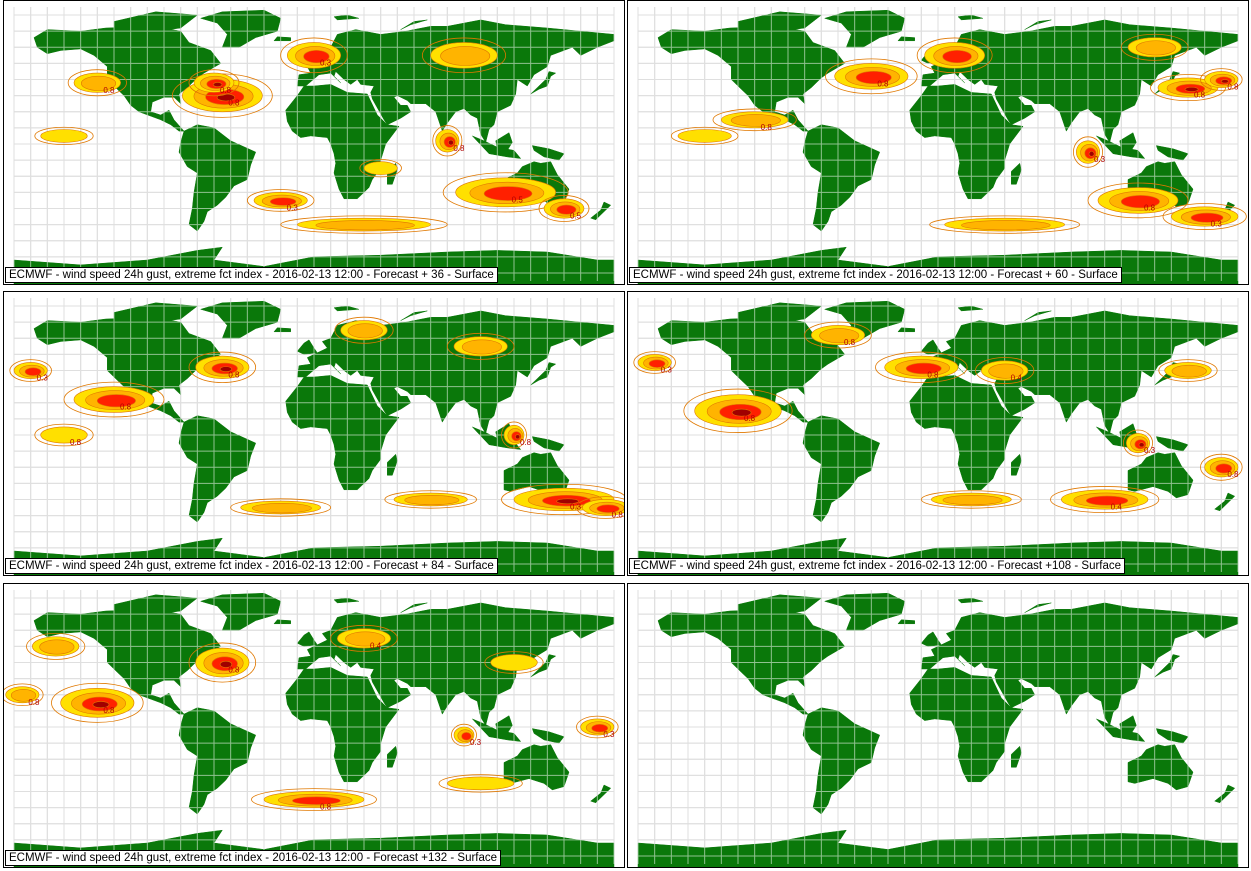 This screenshot has width=1251, height=871. I want to click on contour-labels: 0.8 0.8 0.3 0.4 0.8 0.3 0.4 0.8, so click(950, 424).